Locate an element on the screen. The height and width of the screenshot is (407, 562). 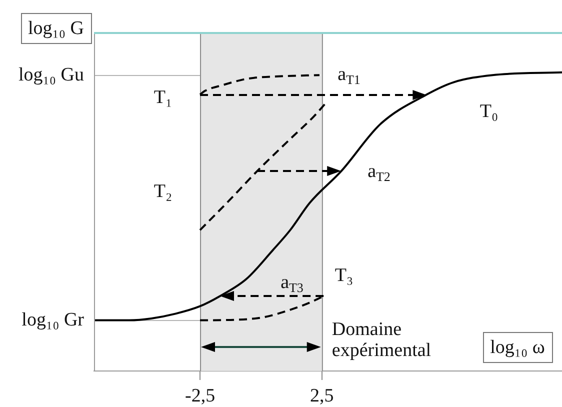
x-tick-label: -2,5 is located at coordinates (200, 395).